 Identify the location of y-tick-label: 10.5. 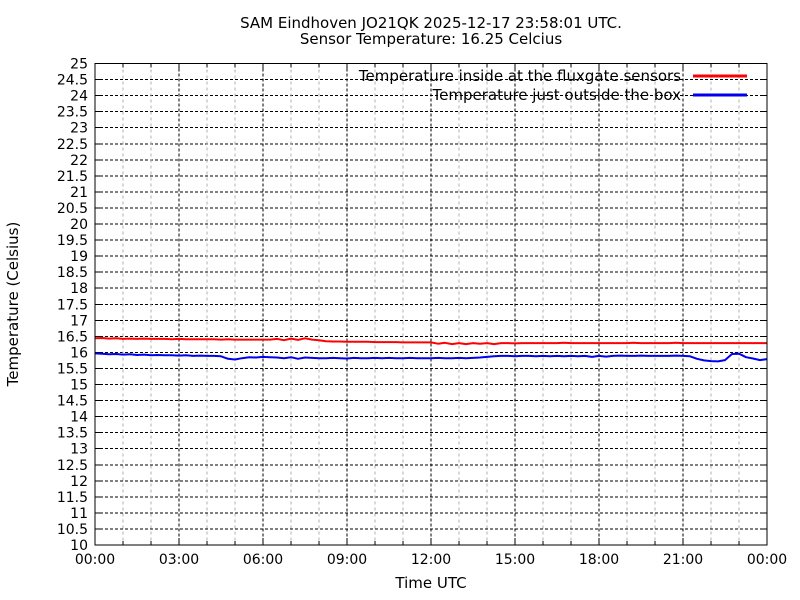
(72, 530).